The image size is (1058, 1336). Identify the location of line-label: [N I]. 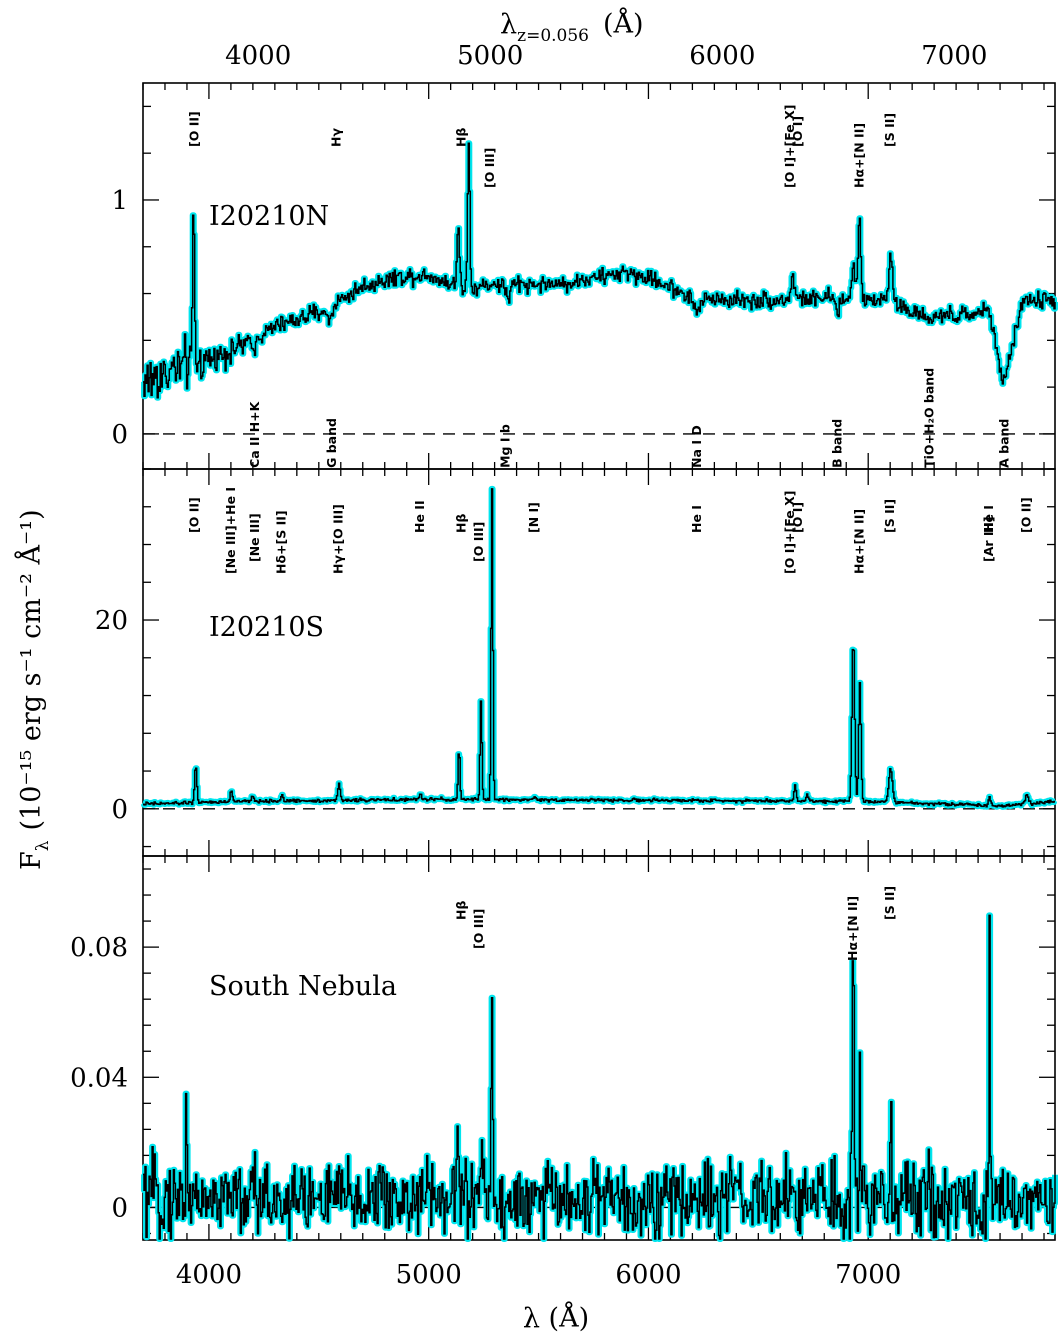
(533, 517).